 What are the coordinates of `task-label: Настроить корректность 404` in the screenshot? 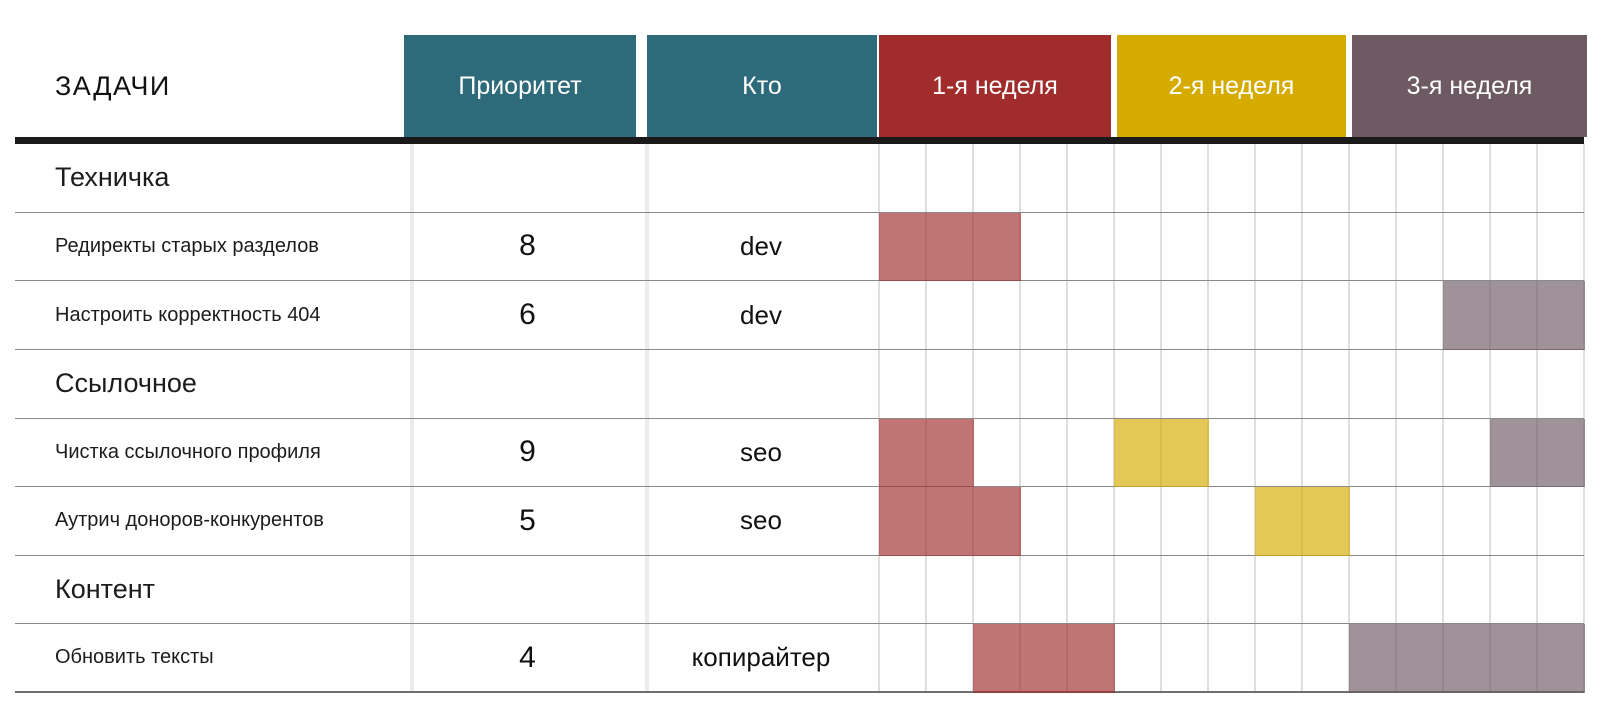 It's located at (188, 314).